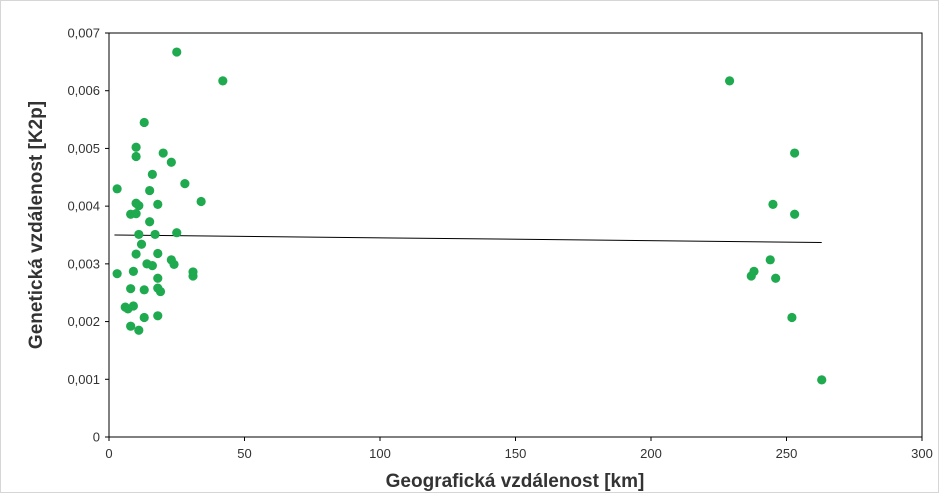 This screenshot has width=939, height=494. Describe the element at coordinates (108, 453) in the screenshot. I see `x-tick-label: 0` at that location.